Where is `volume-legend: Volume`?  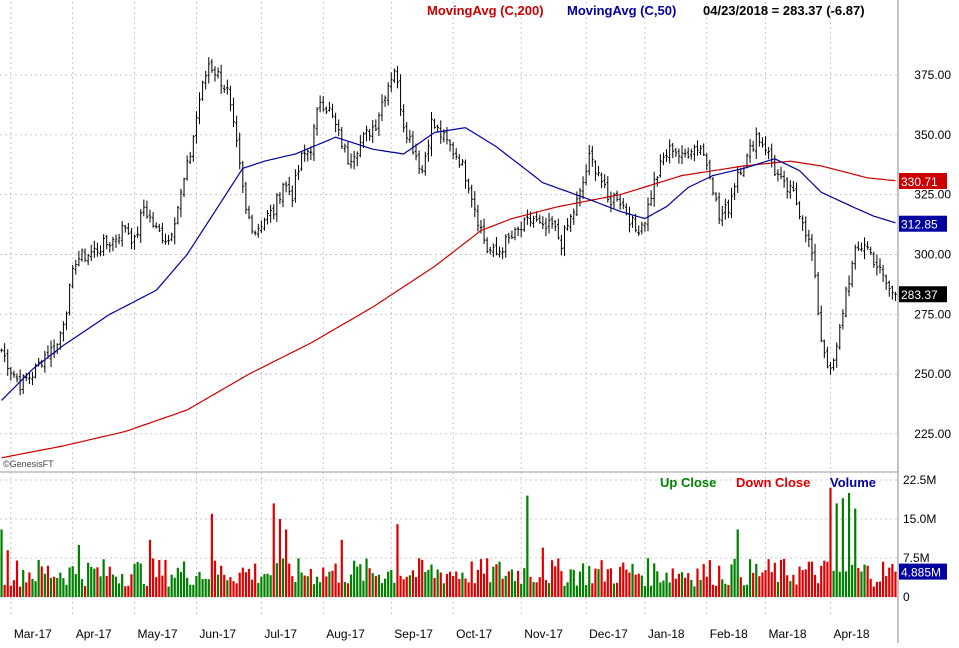
volume-legend: Volume is located at coordinates (853, 482).